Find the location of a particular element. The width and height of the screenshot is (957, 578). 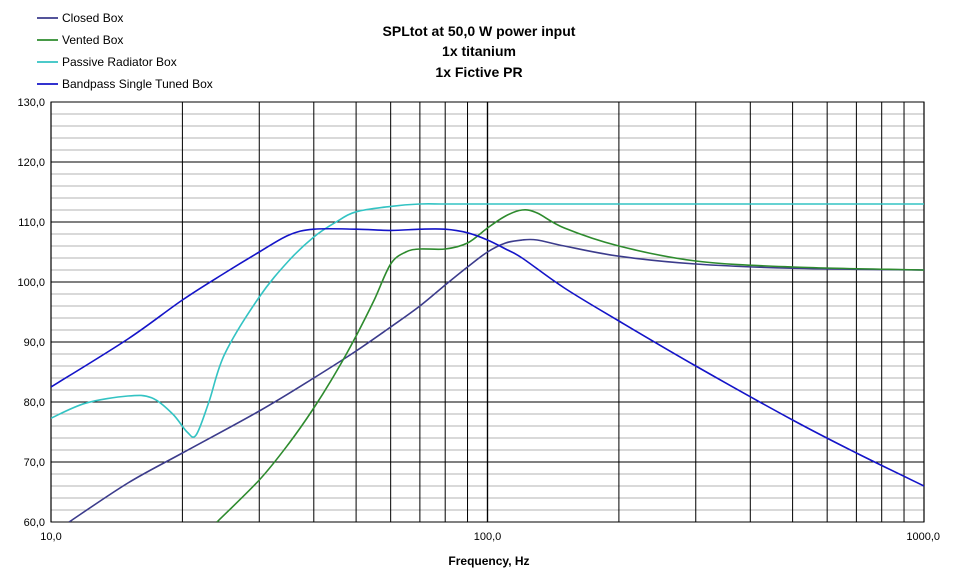

legend-label: Passive Radiator Box is located at coordinates (119, 62).